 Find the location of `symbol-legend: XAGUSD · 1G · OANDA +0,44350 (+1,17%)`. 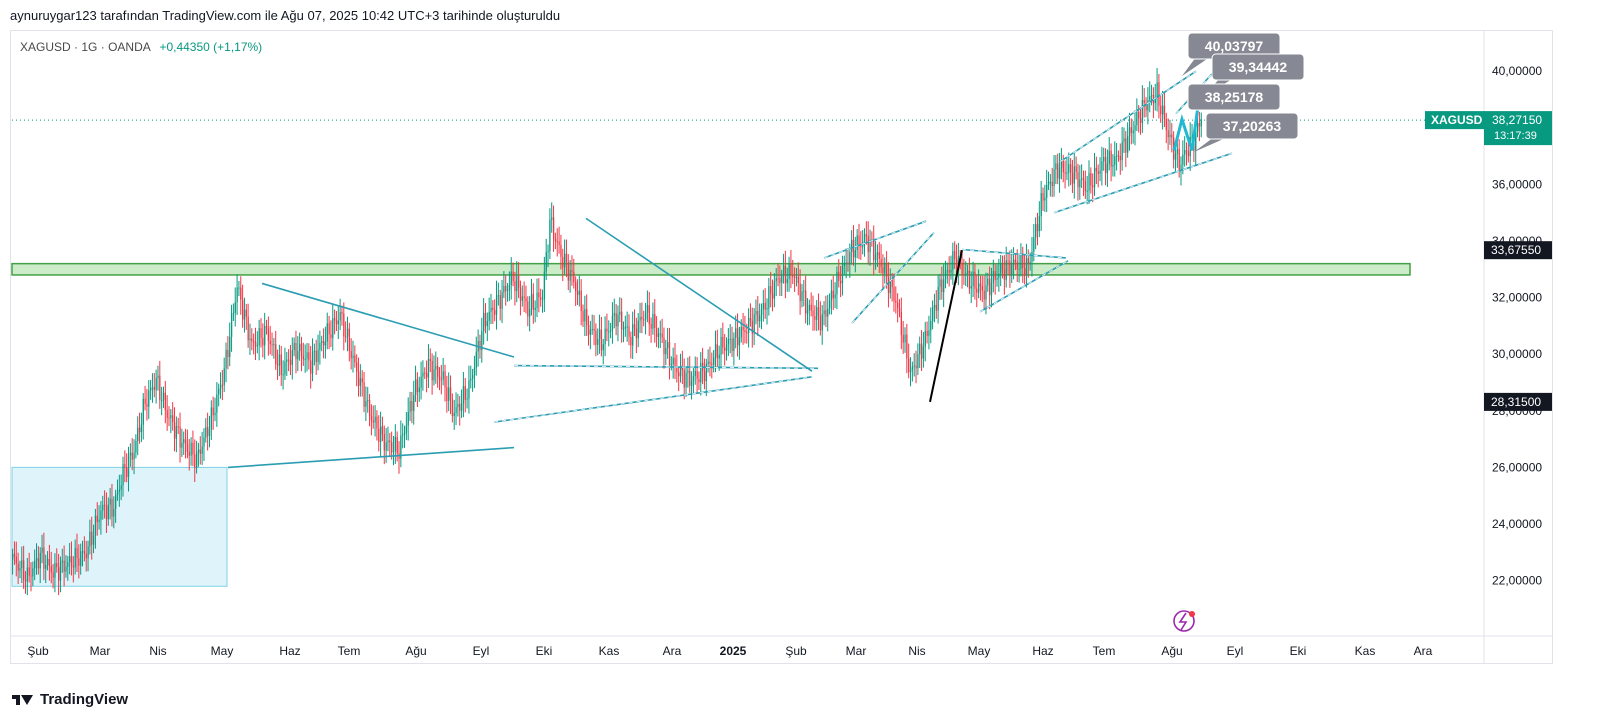

symbol-legend: XAGUSD · 1G · OANDA +0,44350 (+1,17%) is located at coordinates (141, 47).